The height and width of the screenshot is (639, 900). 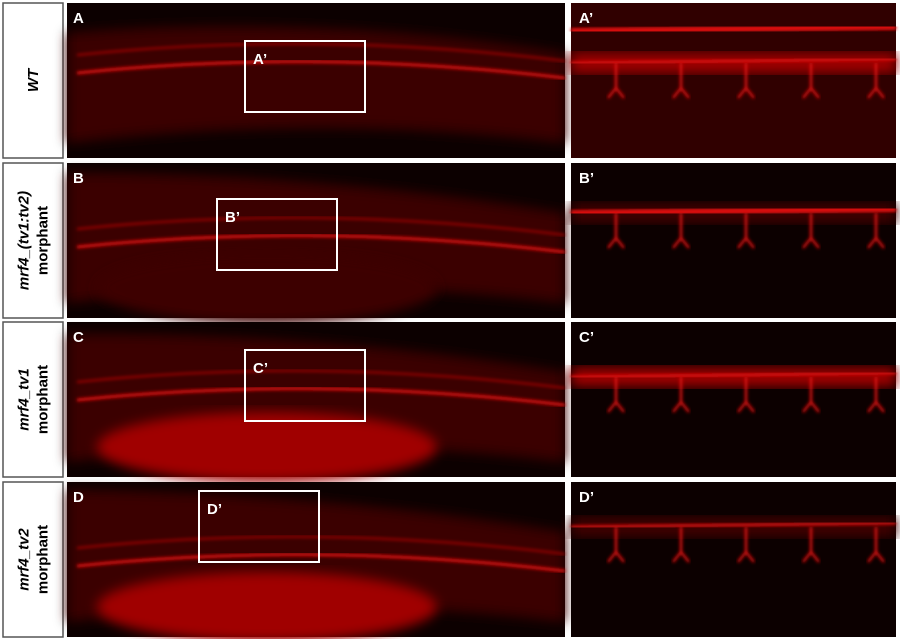 What do you see at coordinates (24, 399) in the screenshot?
I see `row-label-line: mrf4_tv1` at bounding box center [24, 399].